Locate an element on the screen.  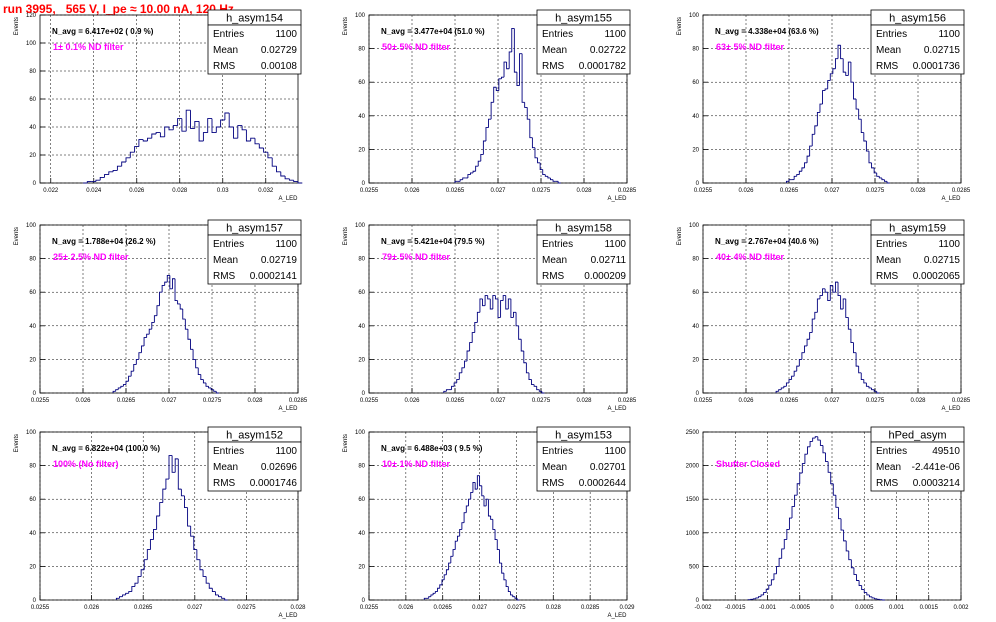
stats-value: 0.0001782 is located at coordinates (603, 66).